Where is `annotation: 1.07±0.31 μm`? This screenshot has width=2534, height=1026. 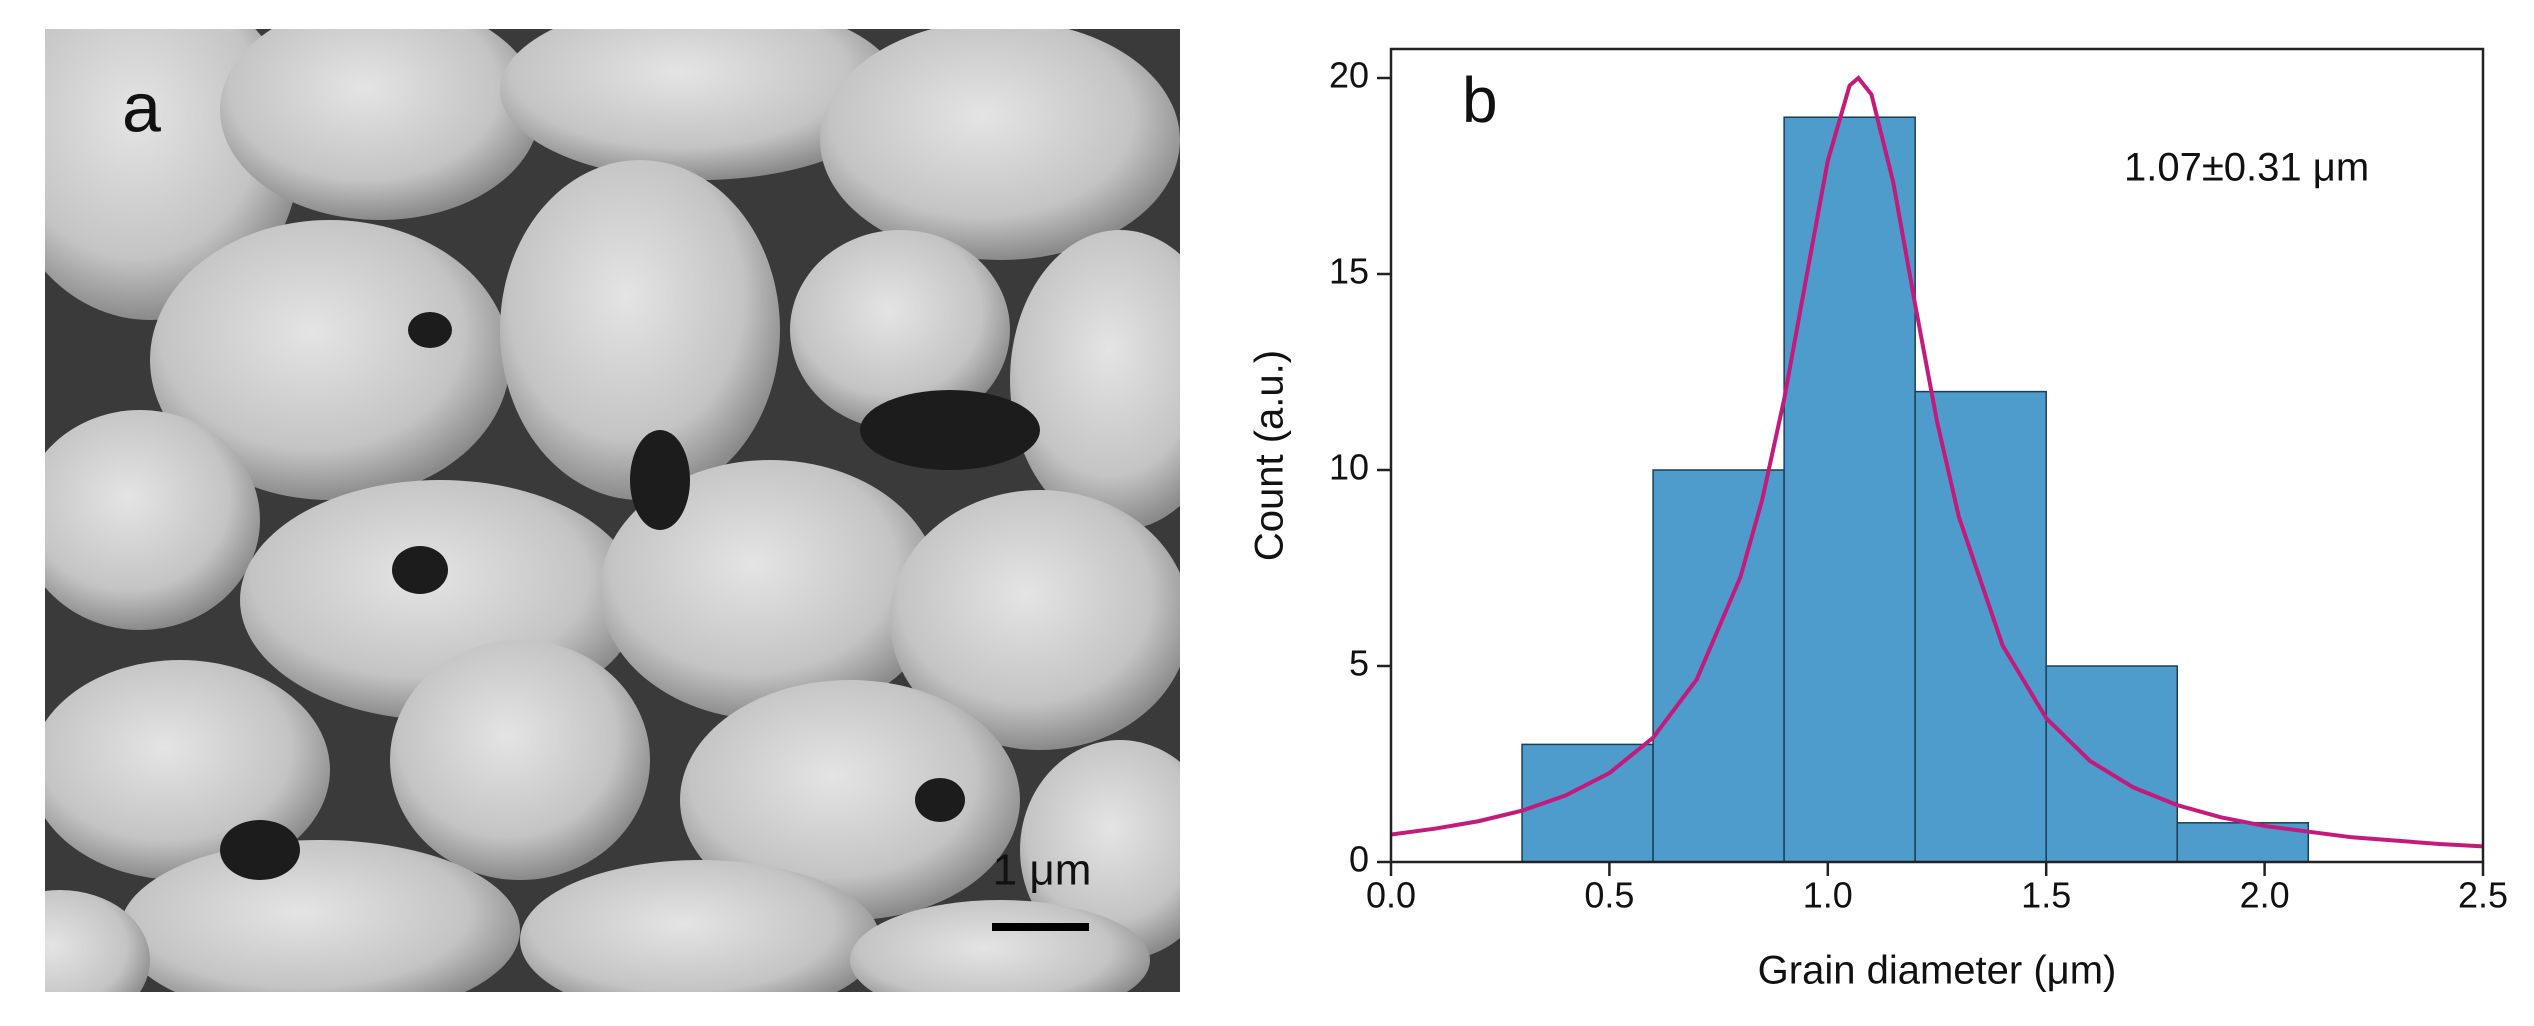
annotation: 1.07±0.31 μm is located at coordinates (2246, 168).